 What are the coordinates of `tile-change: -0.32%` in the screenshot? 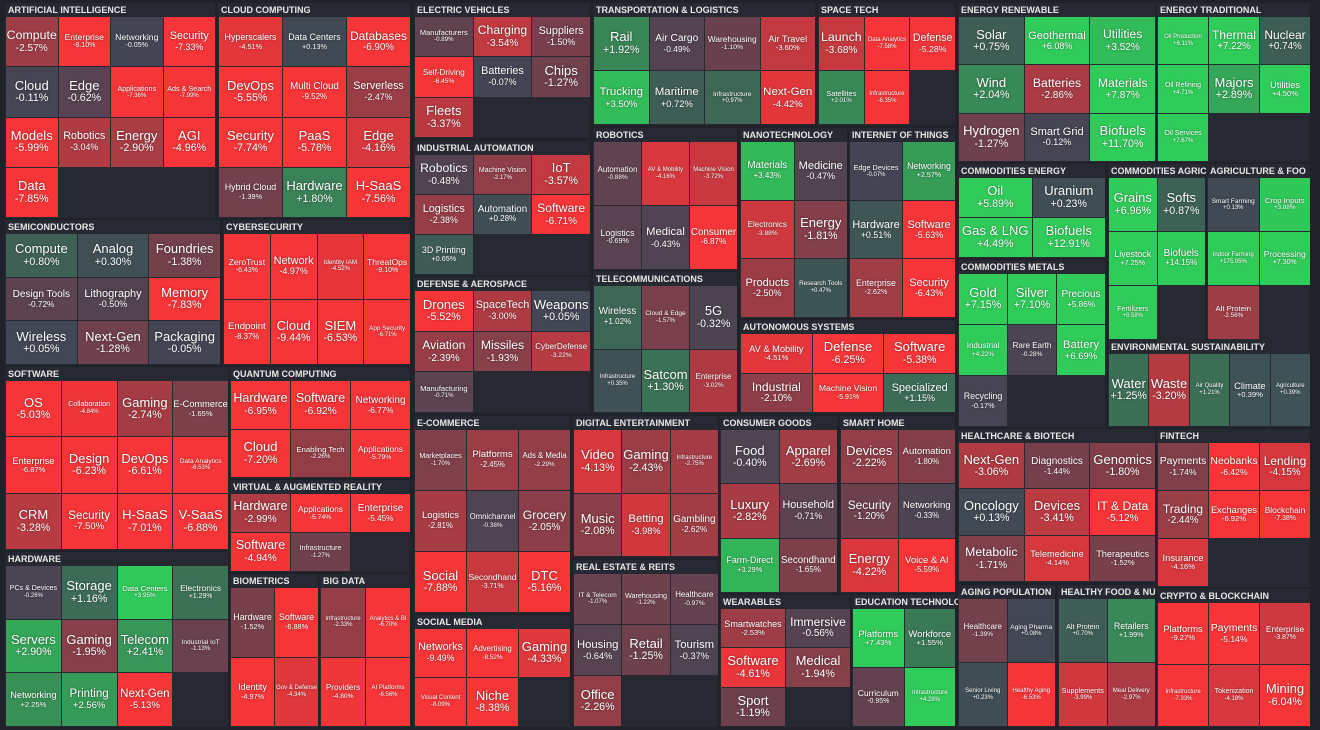 It's located at (713, 323).